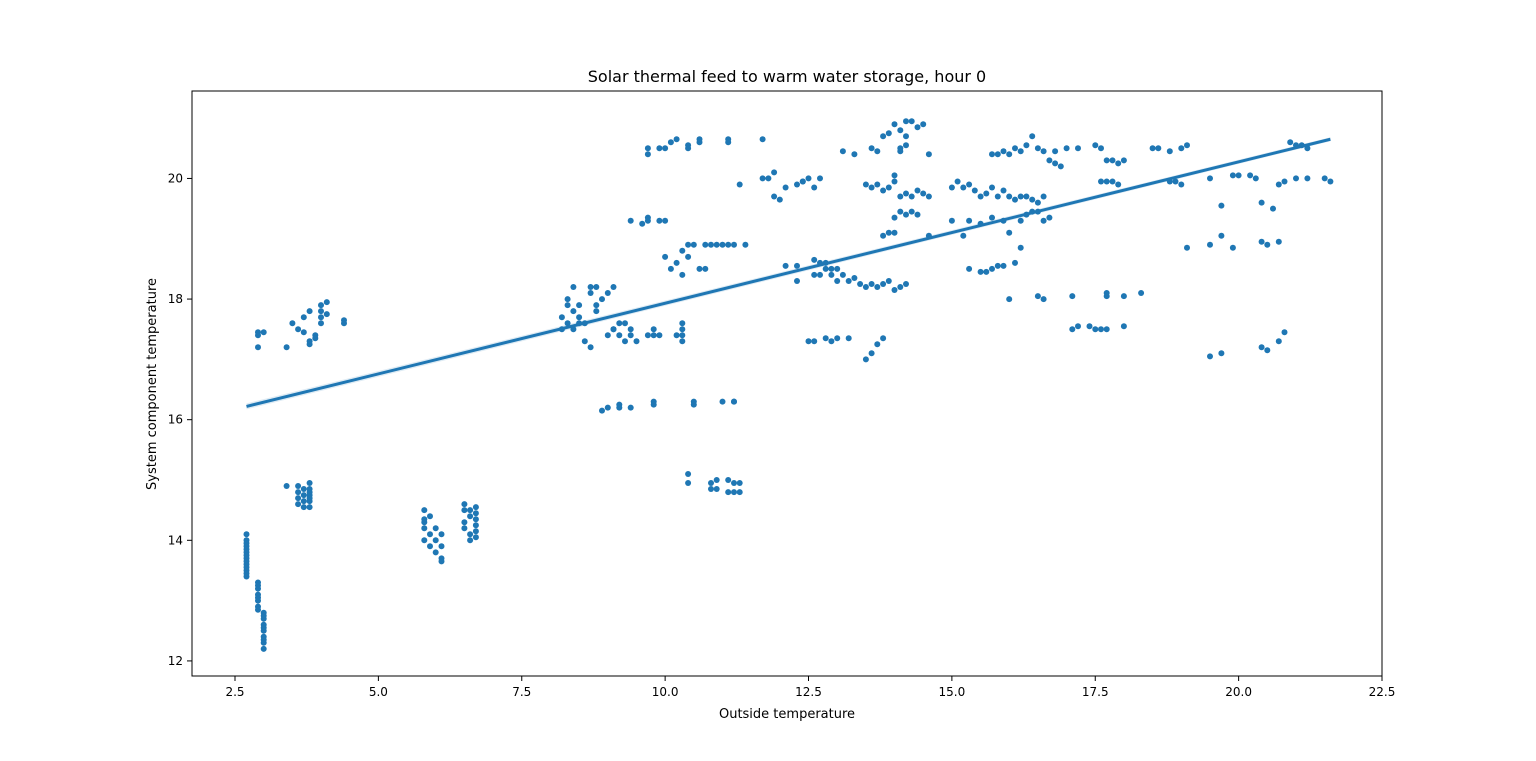 Image resolution: width=1536 pixels, height=761 pixels. I want to click on y-tick-label: 14, so click(175, 540).